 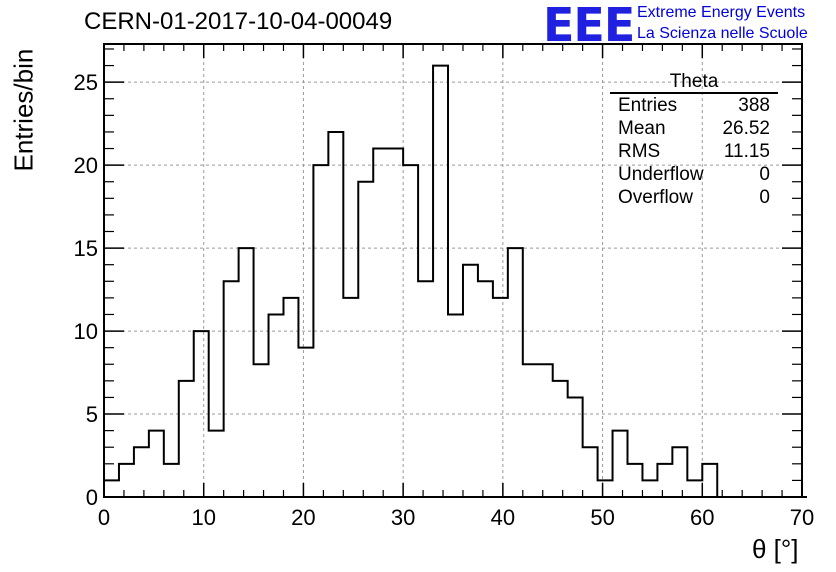 I want to click on y-tick-label: 10, so click(x=86, y=331).